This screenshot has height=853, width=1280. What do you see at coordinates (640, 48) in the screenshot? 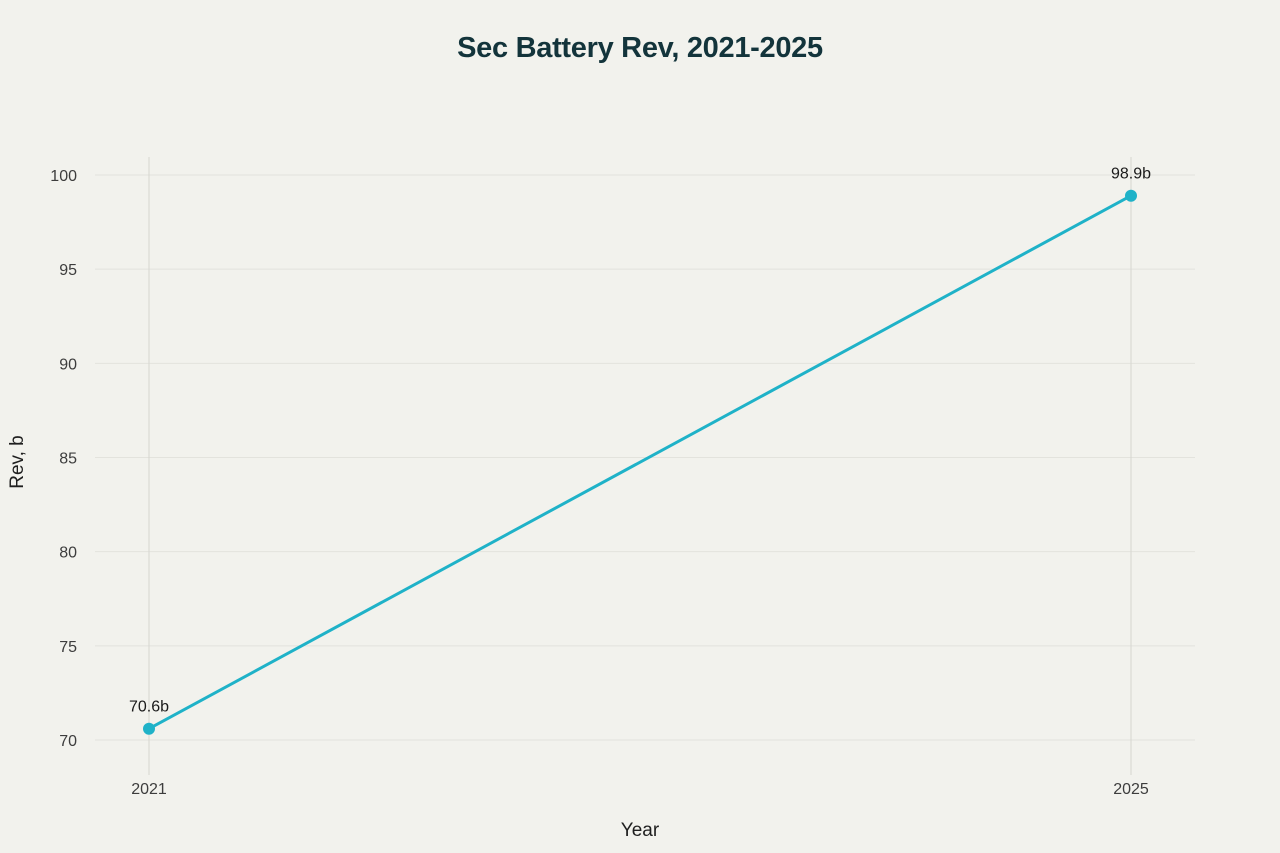
I see `chart-title: Sec Battery Rev, 2021-2025` at bounding box center [640, 48].